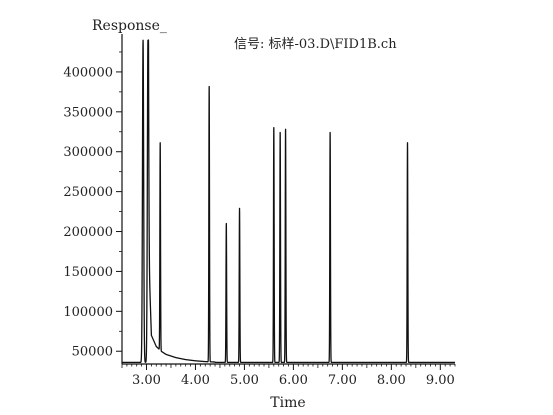 This screenshot has height=415, width=553. I want to click on signal-label: 信号: 标样-03.D\FID1B.ch, so click(315, 44).